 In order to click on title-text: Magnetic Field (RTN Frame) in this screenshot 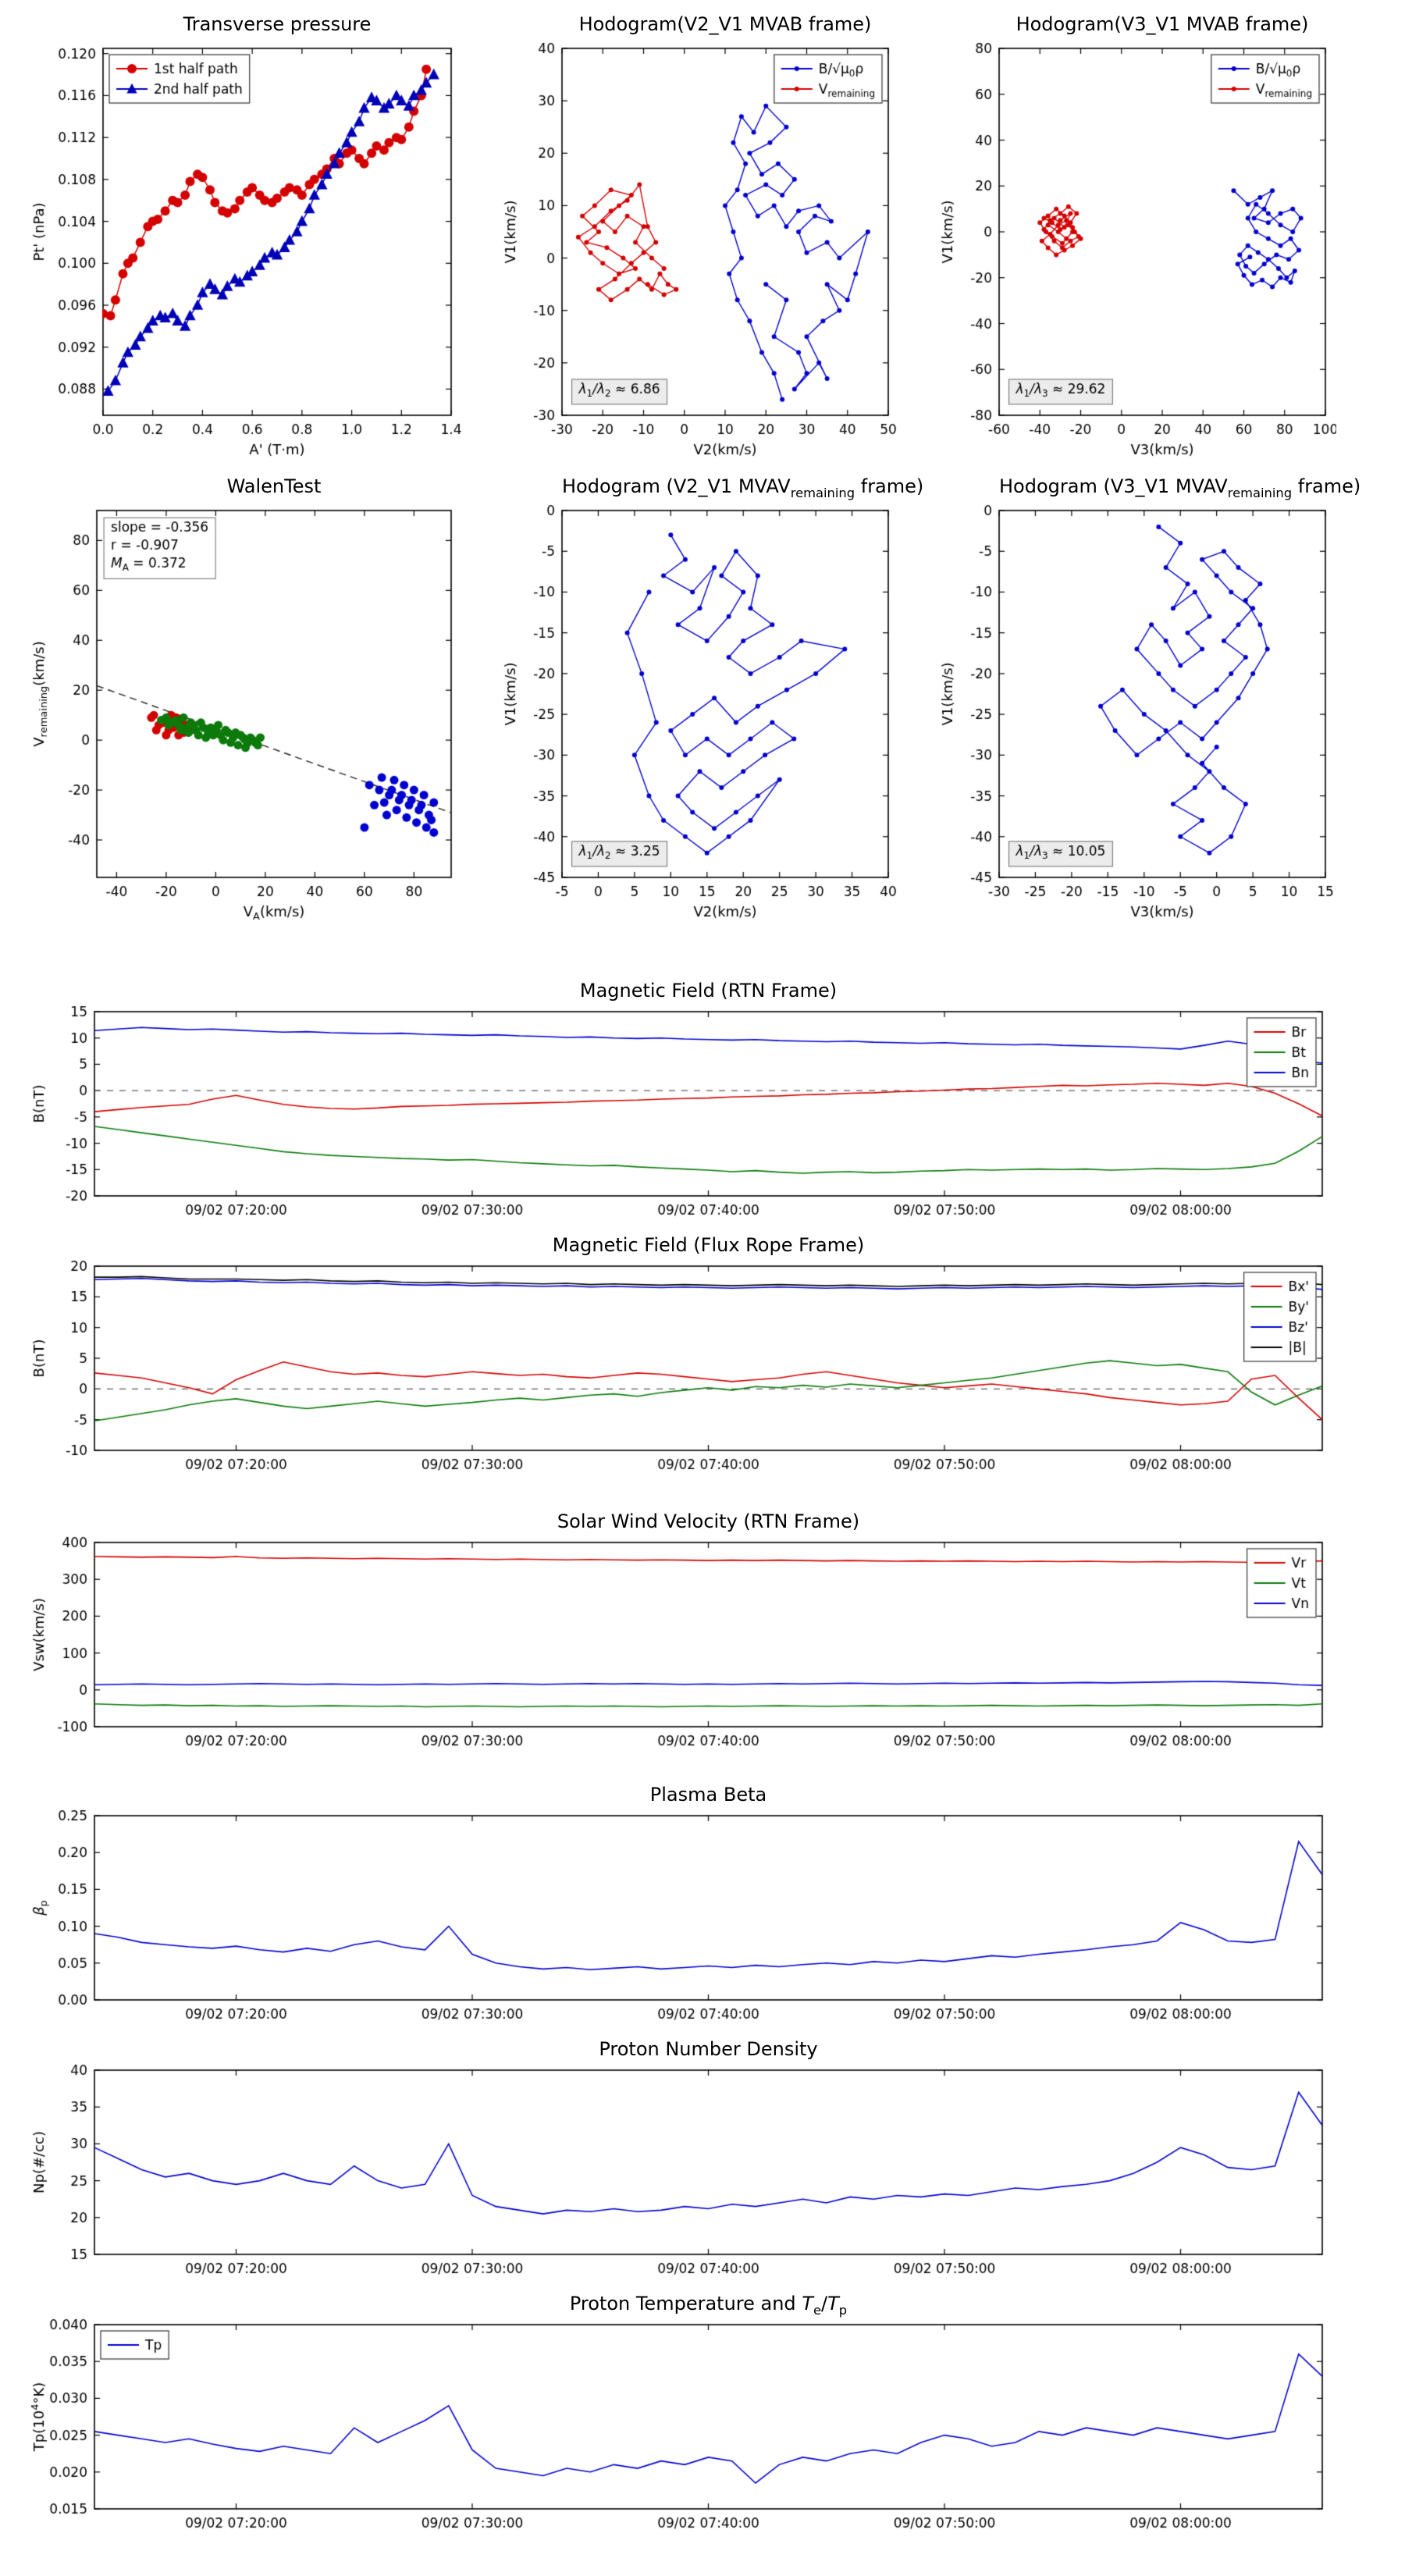, I will do `click(709, 991)`.